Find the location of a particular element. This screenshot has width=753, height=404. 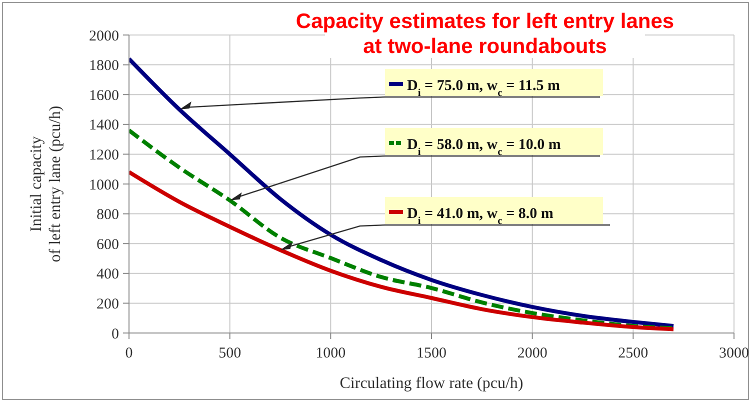

y-tick-label: 400 is located at coordinates (107, 274).